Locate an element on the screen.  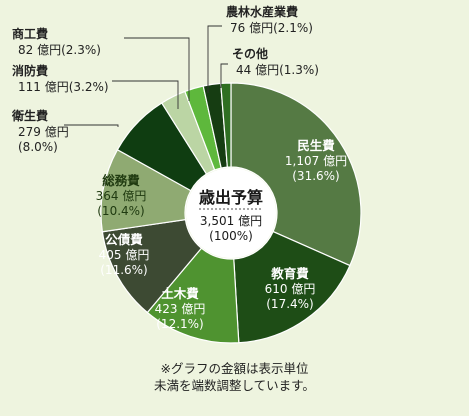
slice-value-label: 610 億円 is located at coordinates (290, 289).